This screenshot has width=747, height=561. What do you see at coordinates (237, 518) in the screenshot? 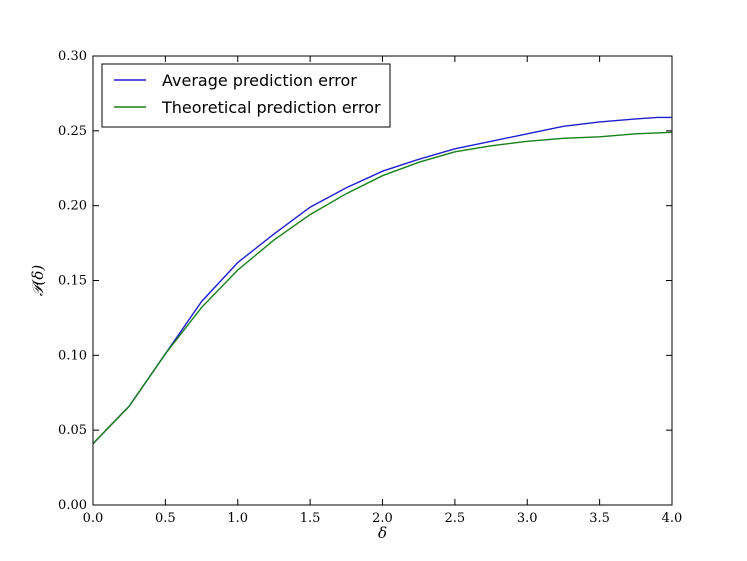
I see `x-tick-label: 1.0` at bounding box center [237, 518].